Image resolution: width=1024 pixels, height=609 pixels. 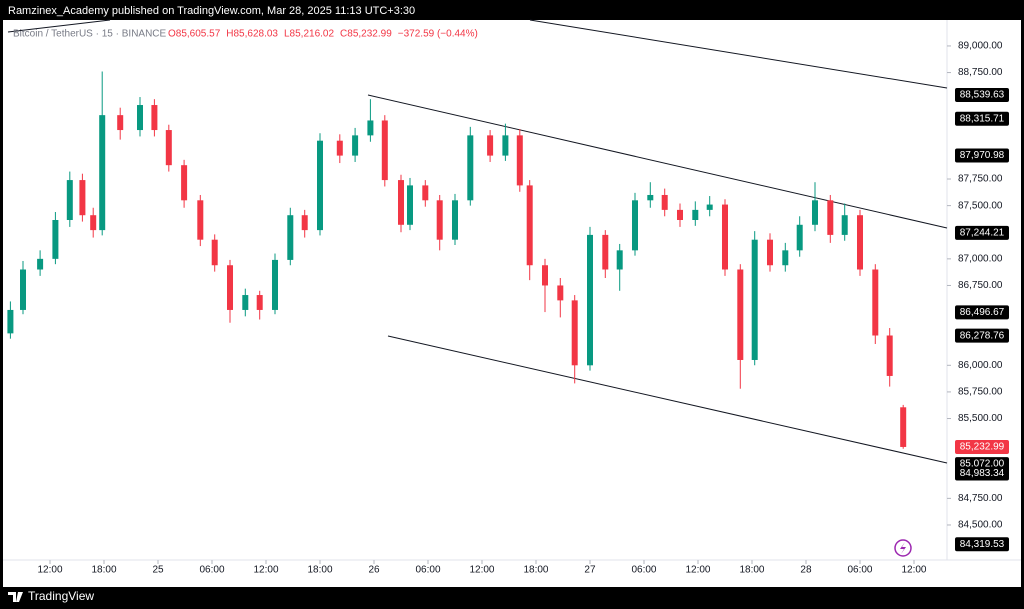 I want to click on price-label: 87,970.98, so click(x=982, y=155).